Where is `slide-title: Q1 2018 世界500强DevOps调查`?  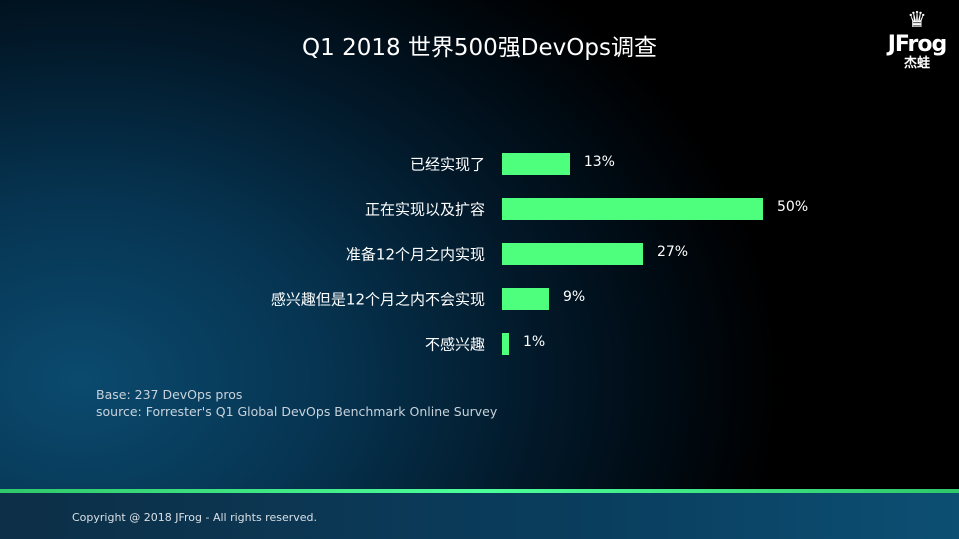
slide-title: Q1 2018 世界500强DevOps调查 is located at coordinates (479, 48).